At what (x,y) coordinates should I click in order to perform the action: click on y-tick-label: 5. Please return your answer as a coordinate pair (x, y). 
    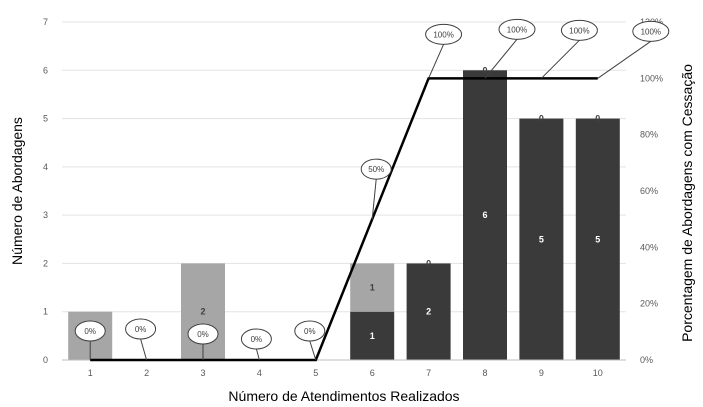
    Looking at the image, I should click on (45, 119).